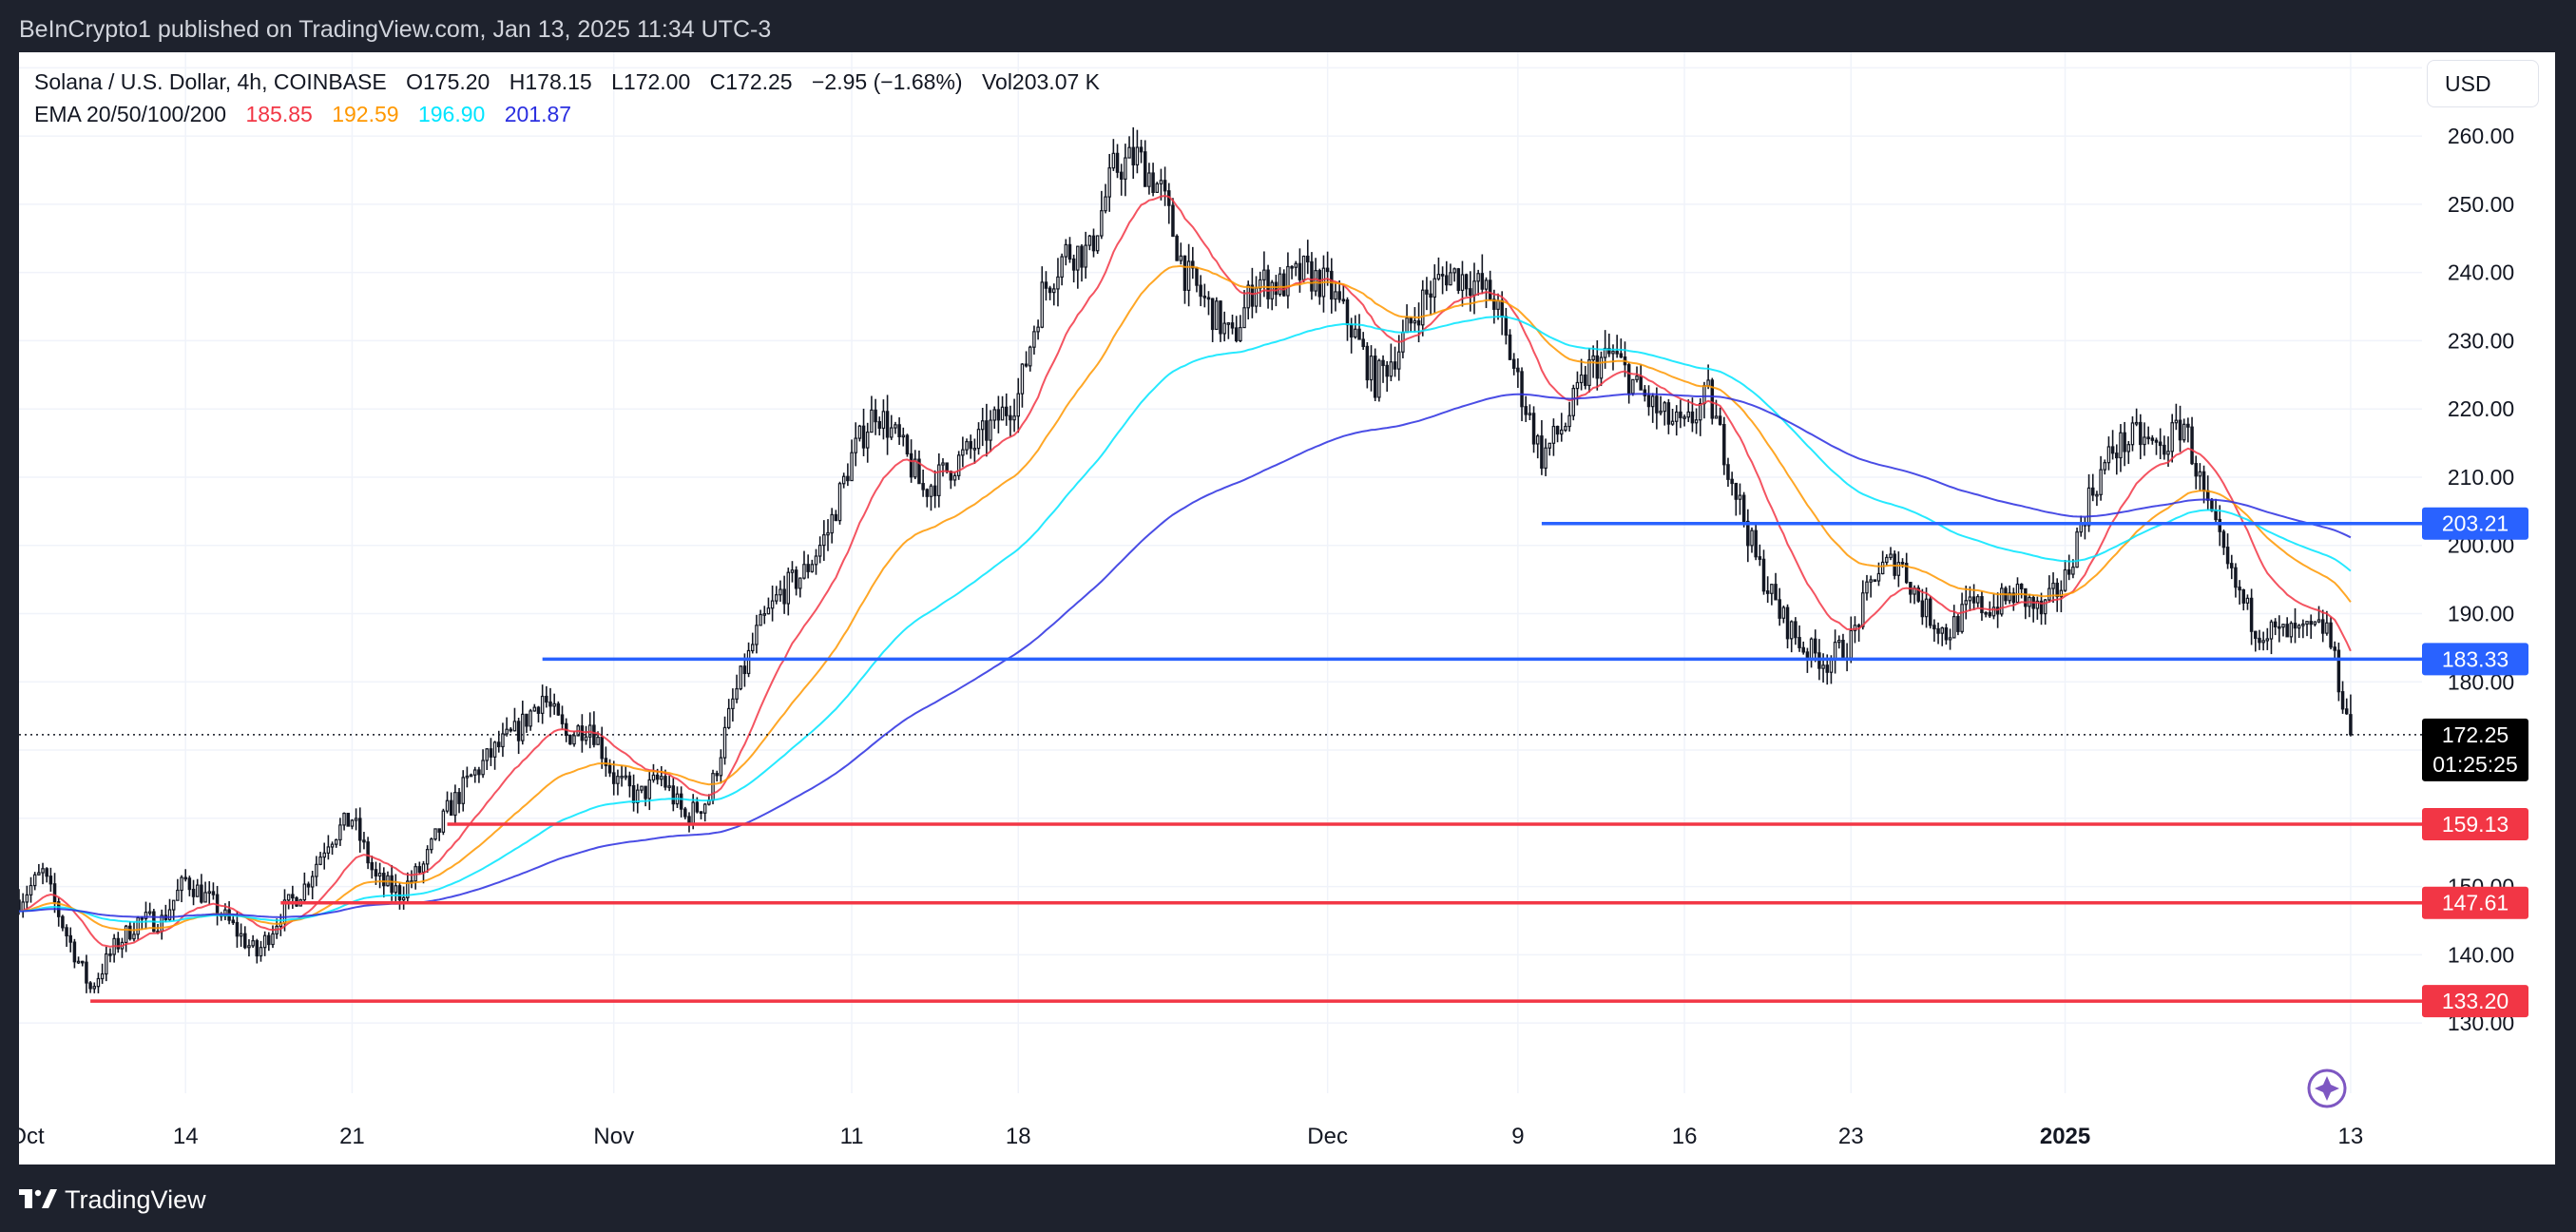 The height and width of the screenshot is (1232, 2576). What do you see at coordinates (131, 114) in the screenshot?
I see `ema-label: EMA 20/50/100/200` at bounding box center [131, 114].